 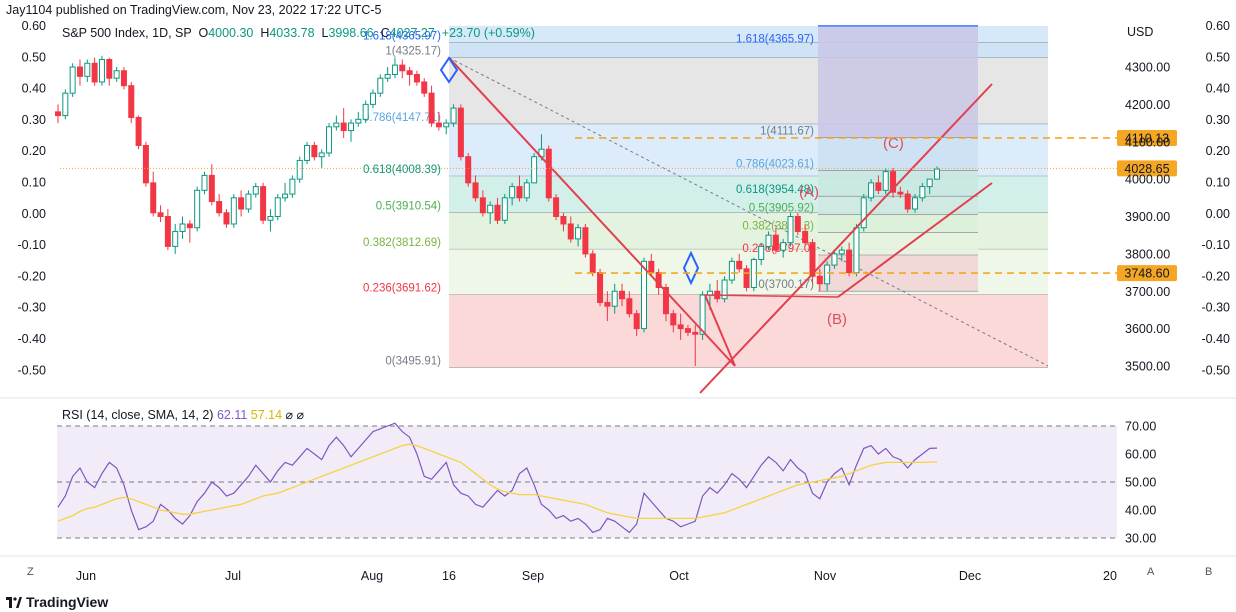 What do you see at coordinates (232, 415) in the screenshot?
I see `rsi-value: 62.11` at bounding box center [232, 415].